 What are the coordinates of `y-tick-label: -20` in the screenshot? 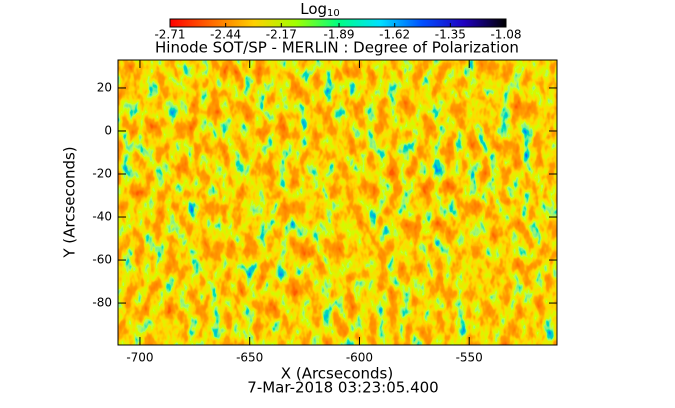 It's located at (102, 174).